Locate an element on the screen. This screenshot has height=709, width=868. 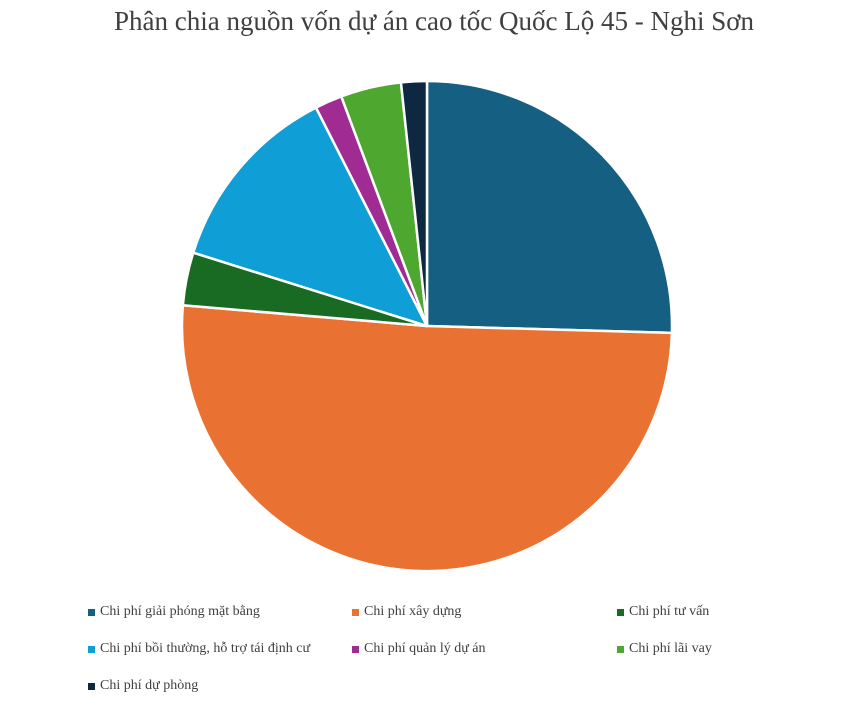
legend-label: Chi phí bồi thường, hỗ trợ tái định cư is located at coordinates (205, 648).